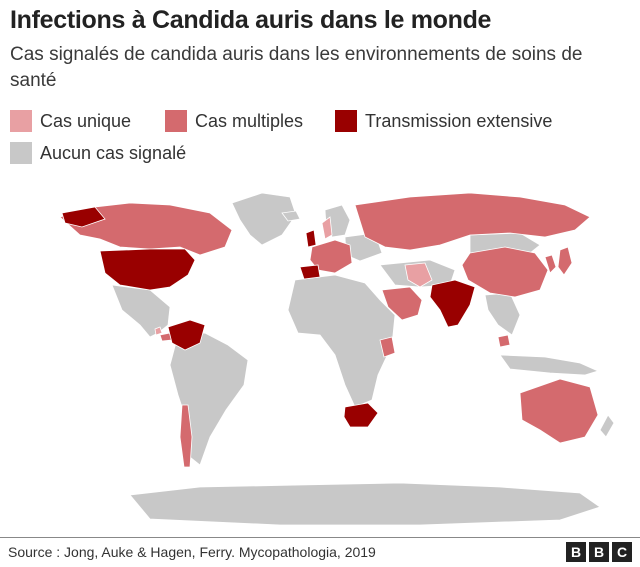 This screenshot has width=640, height=567. I want to click on bbc-logo: B B C, so click(599, 552).